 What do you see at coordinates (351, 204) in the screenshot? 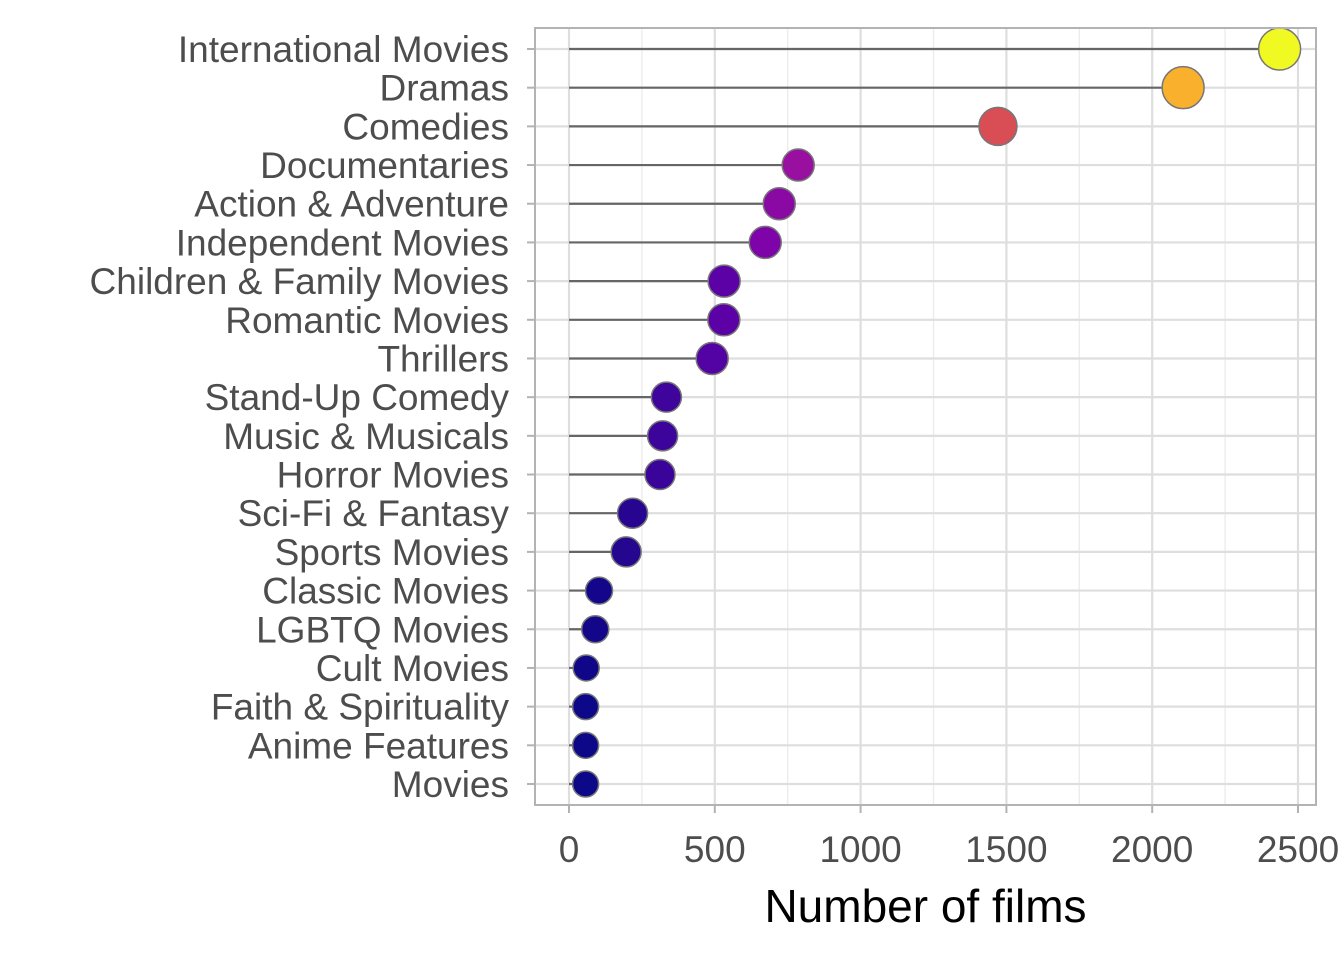
I see `y-tick-label: Action & Adventure` at bounding box center [351, 204].